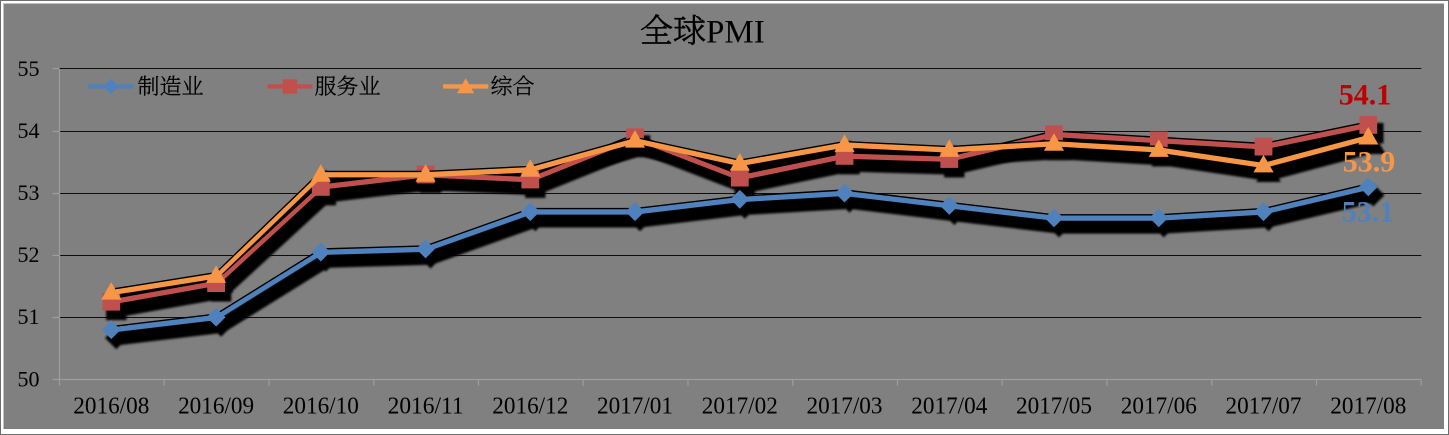  I want to click on svg-text: 55, so click(29, 68).